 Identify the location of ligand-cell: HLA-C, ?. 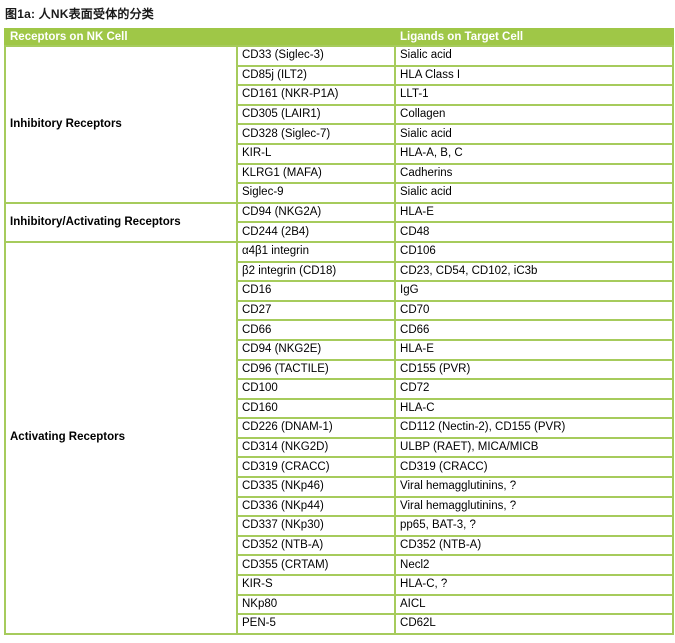
(534, 585).